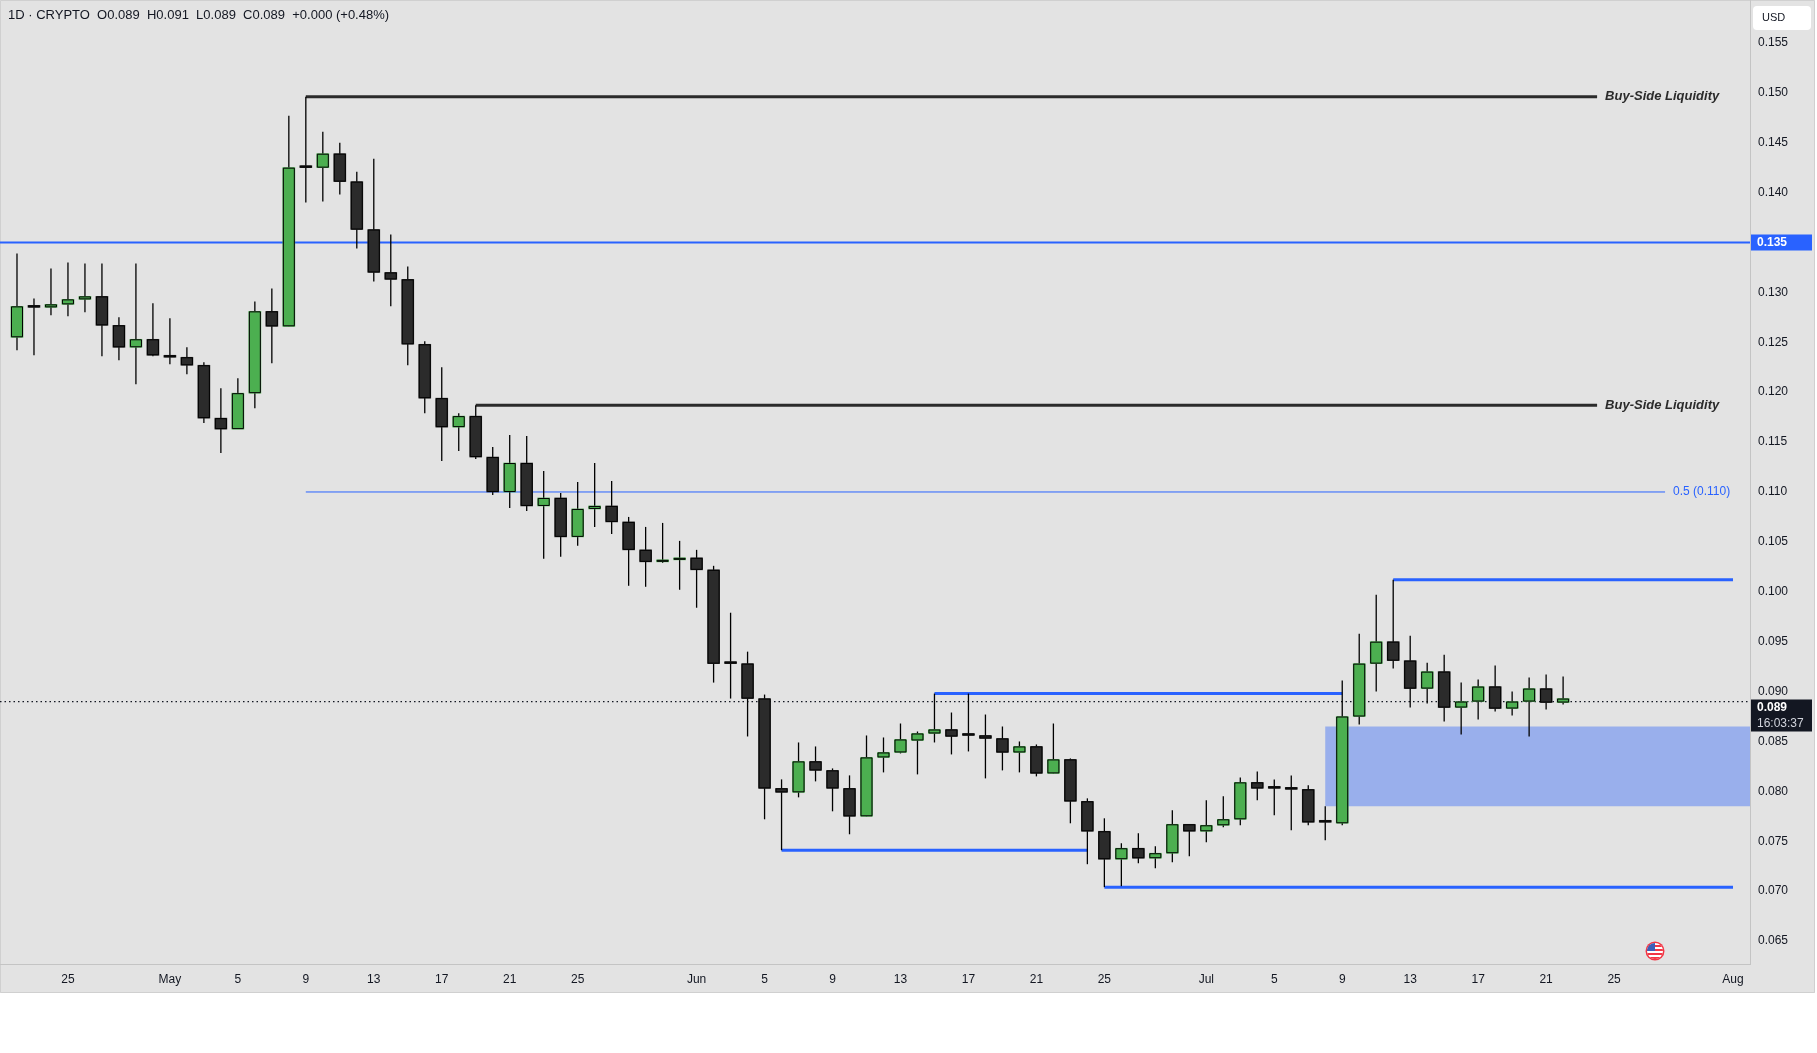  What do you see at coordinates (1773, 740) in the screenshot?
I see `y-tick-label: 0.085` at bounding box center [1773, 740].